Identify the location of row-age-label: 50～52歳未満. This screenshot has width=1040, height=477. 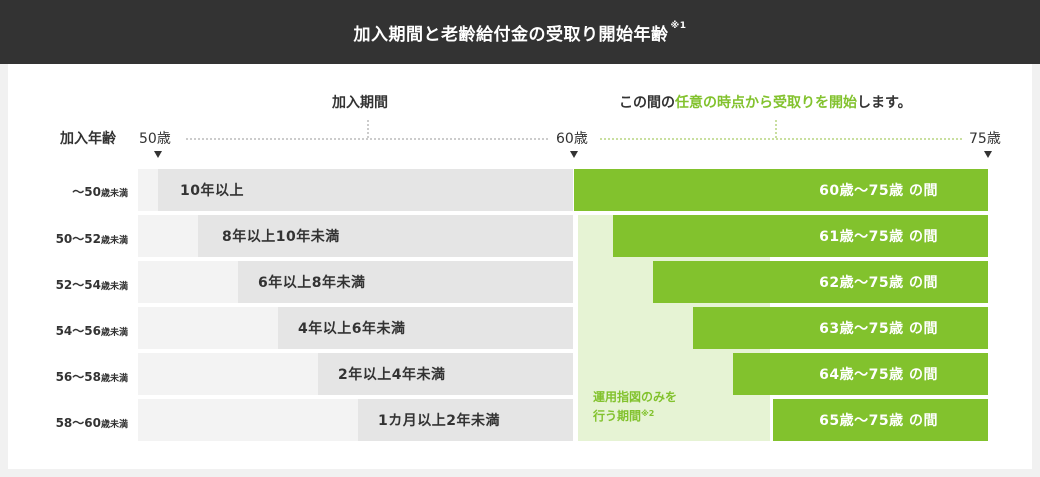
(91, 239).